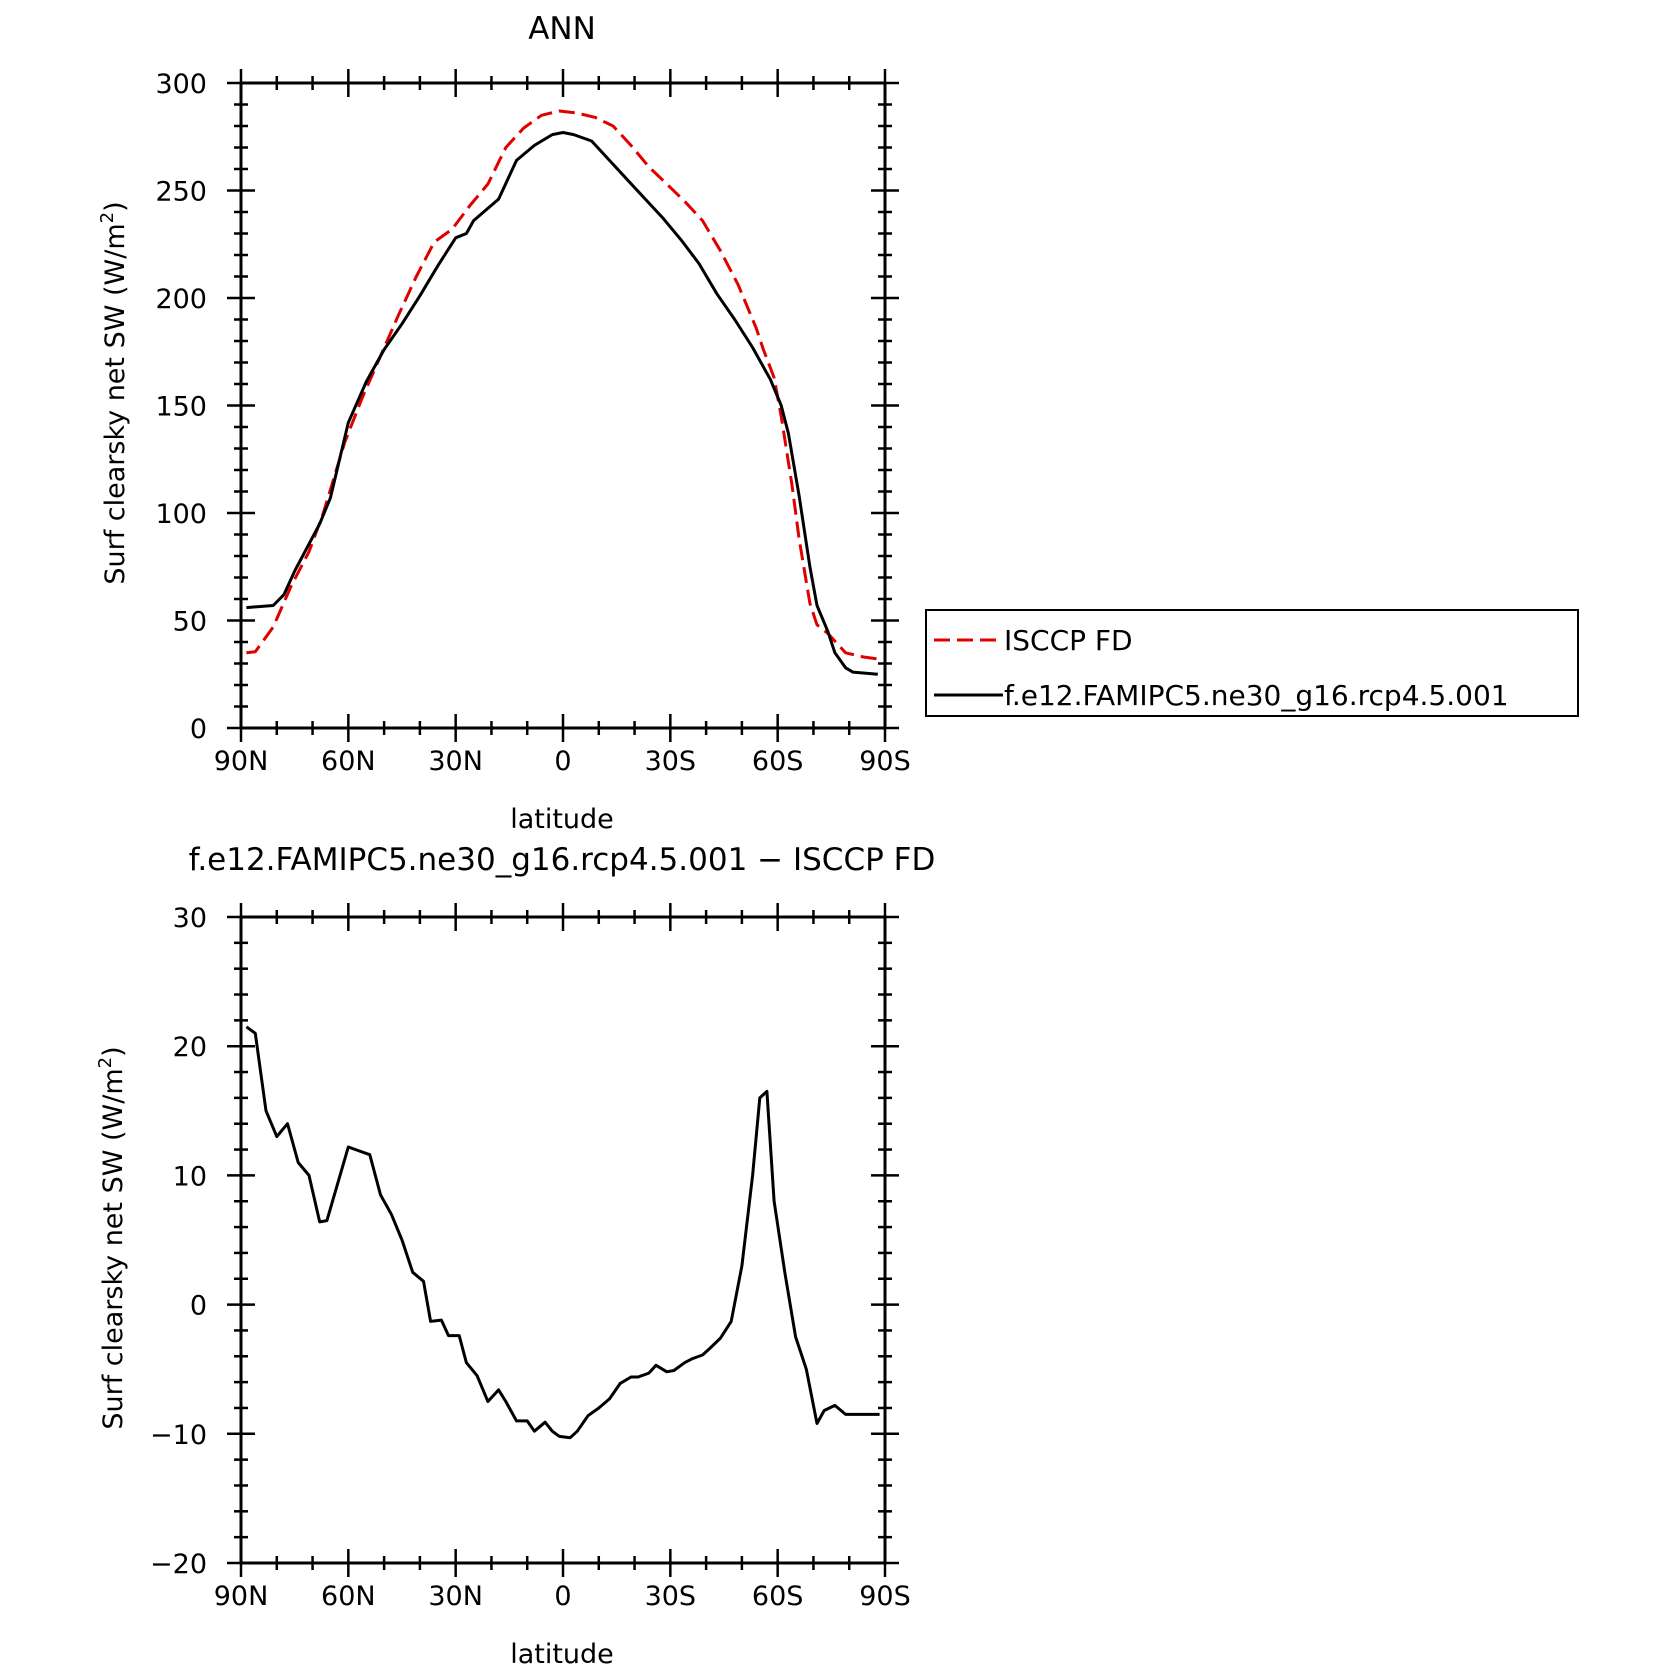  I want to click on y-tick-label: −20, so click(178, 1564).